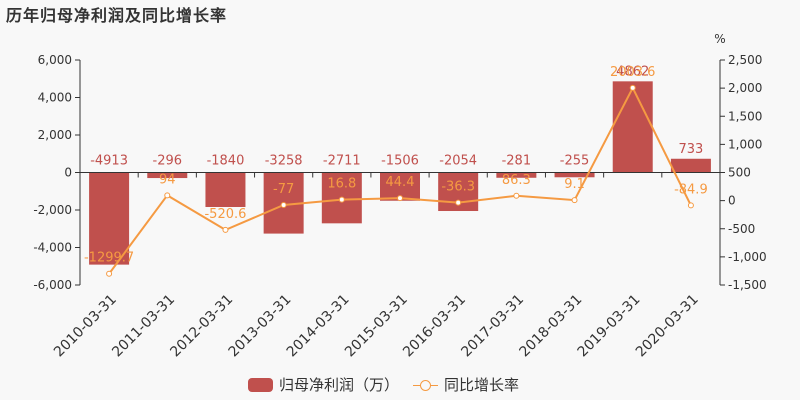  What do you see at coordinates (458, 161) in the screenshot?
I see `bar-value-label: -2054` at bounding box center [458, 161].